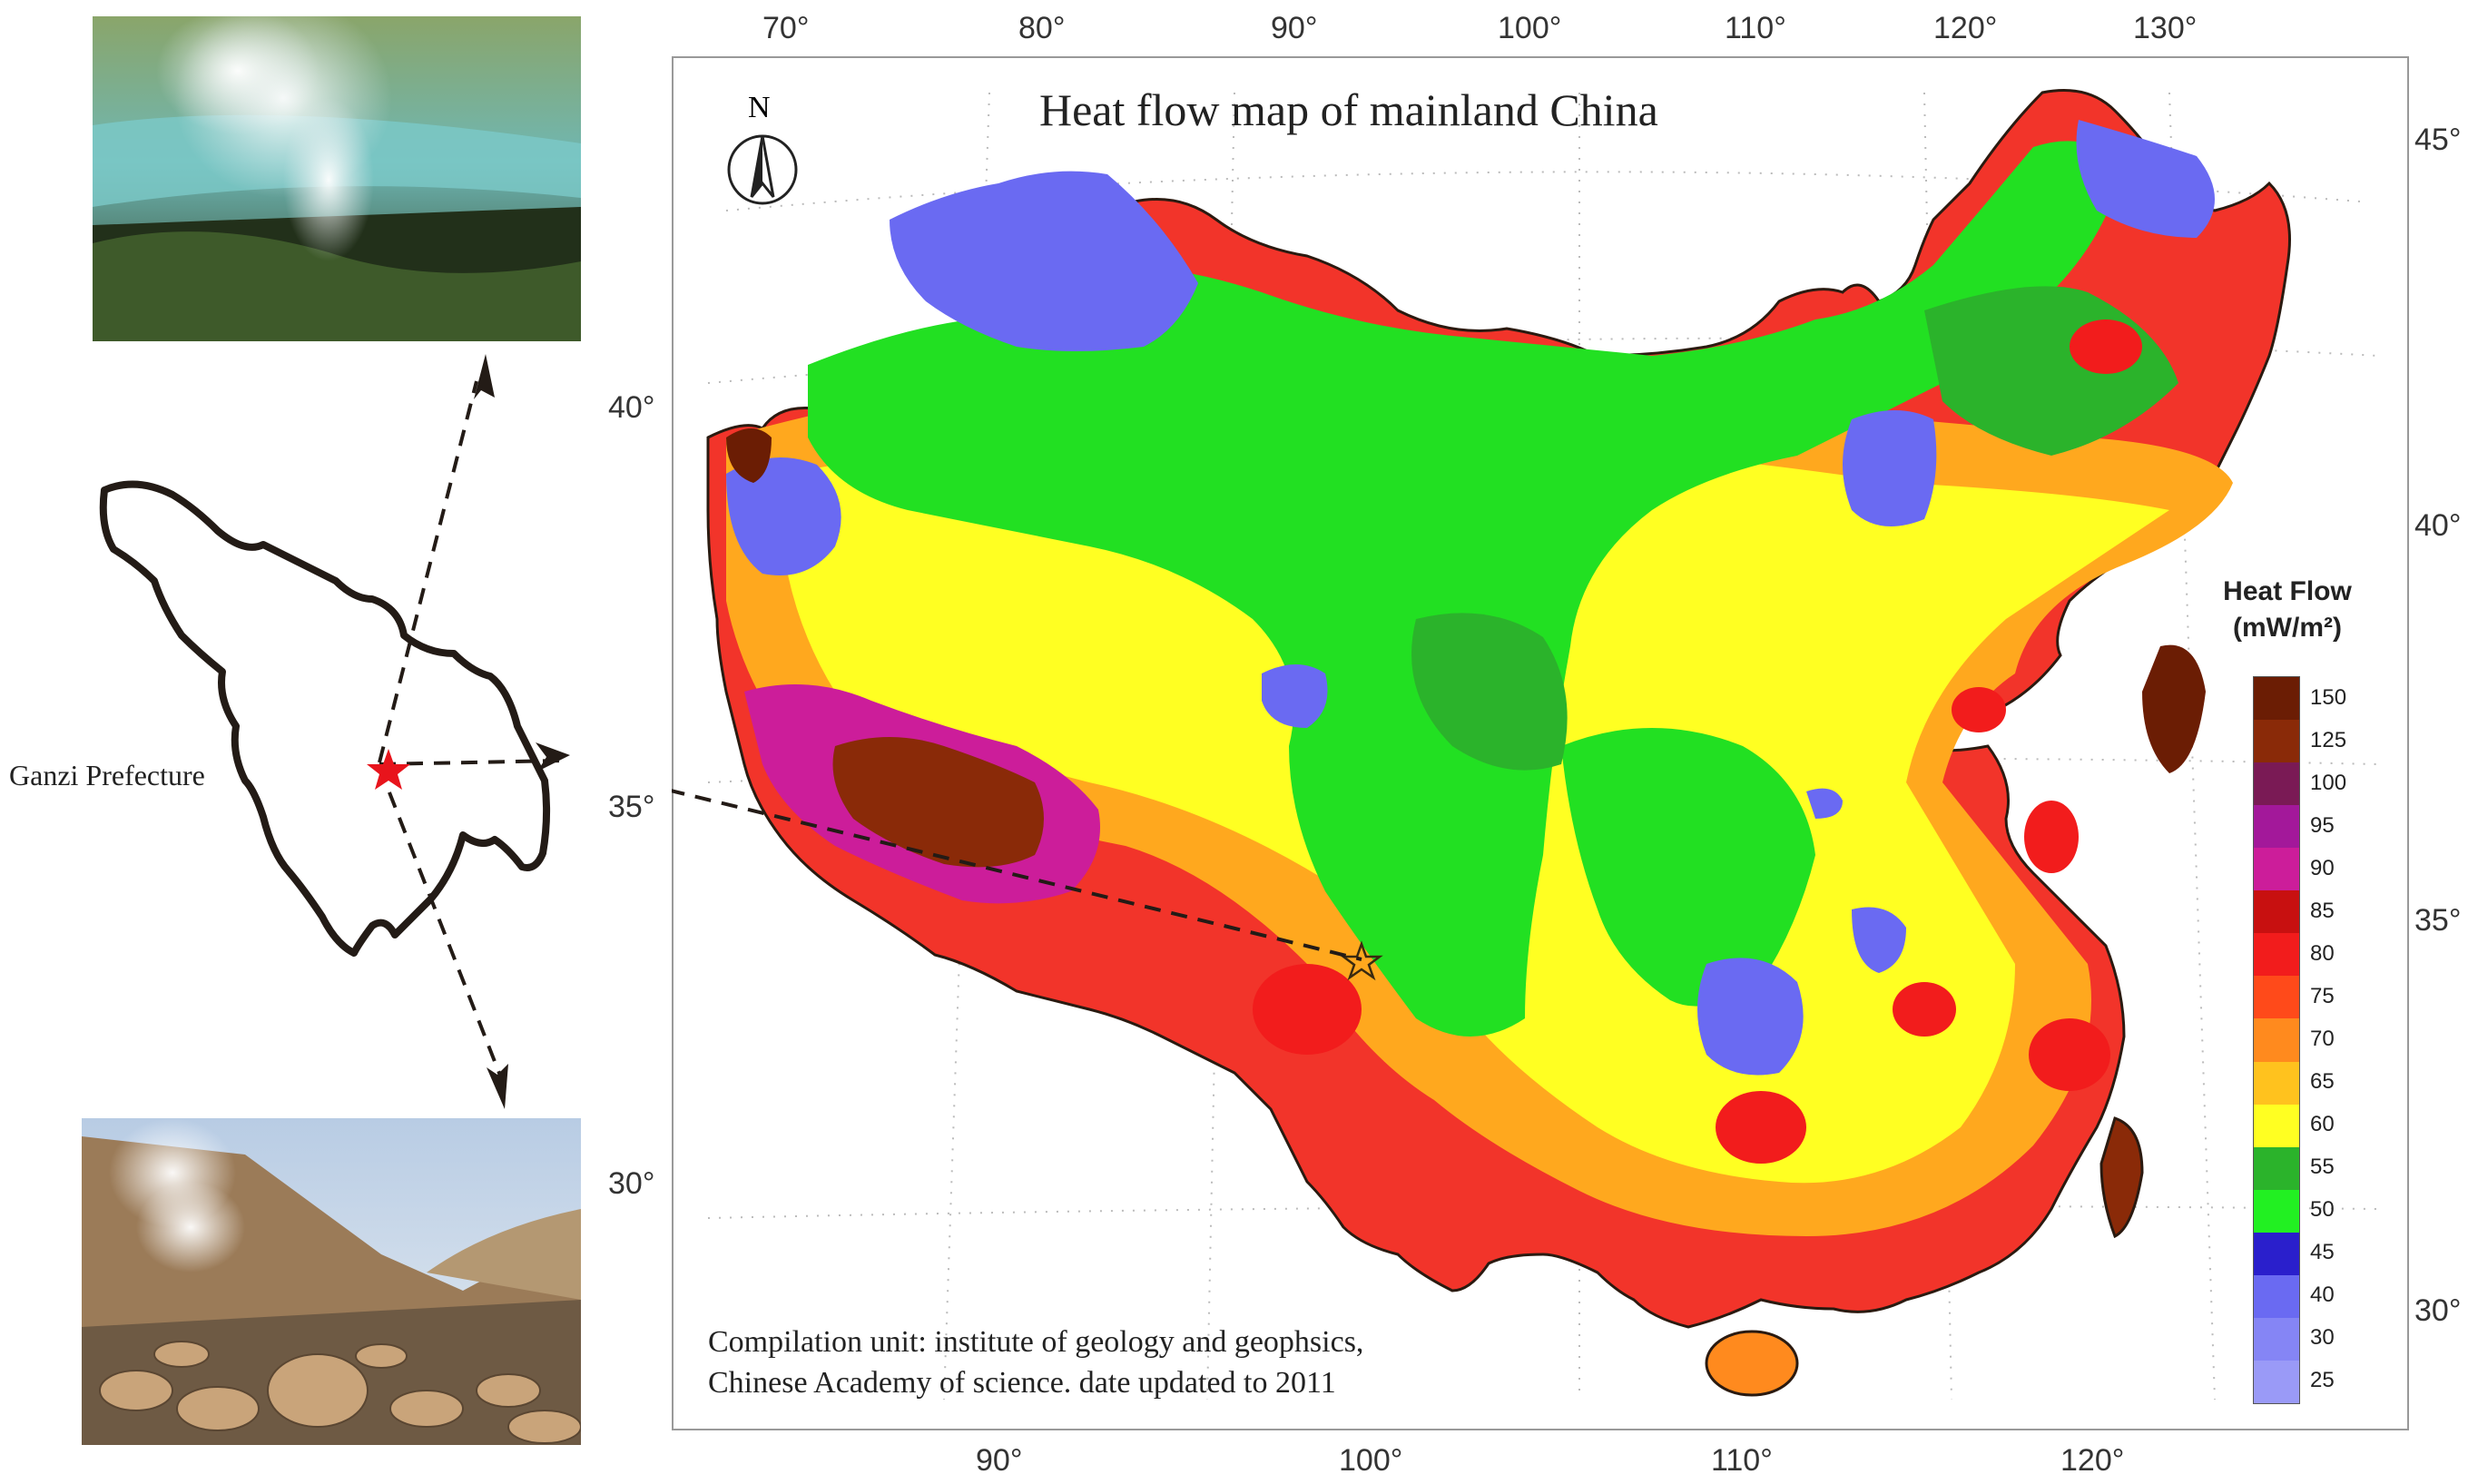  Describe the element at coordinates (2438, 1310) in the screenshot. I see `lat-right-30: 30°` at that location.